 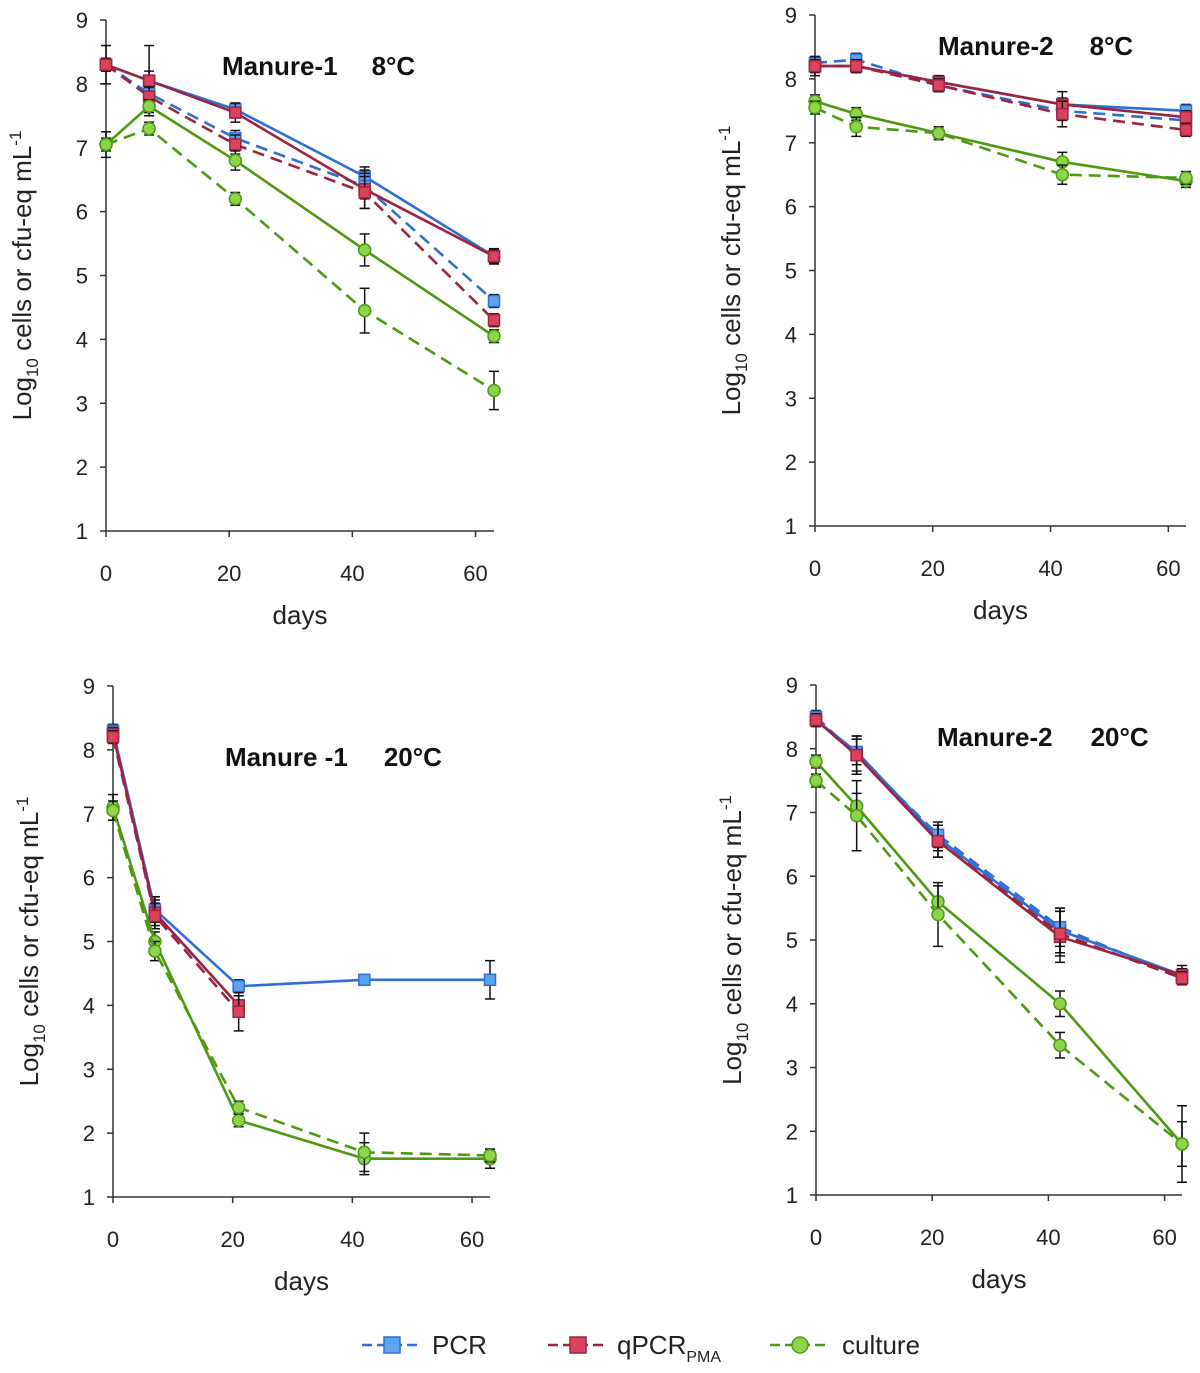 What do you see at coordinates (881, 1345) in the screenshot?
I see `legend-label: culture` at bounding box center [881, 1345].